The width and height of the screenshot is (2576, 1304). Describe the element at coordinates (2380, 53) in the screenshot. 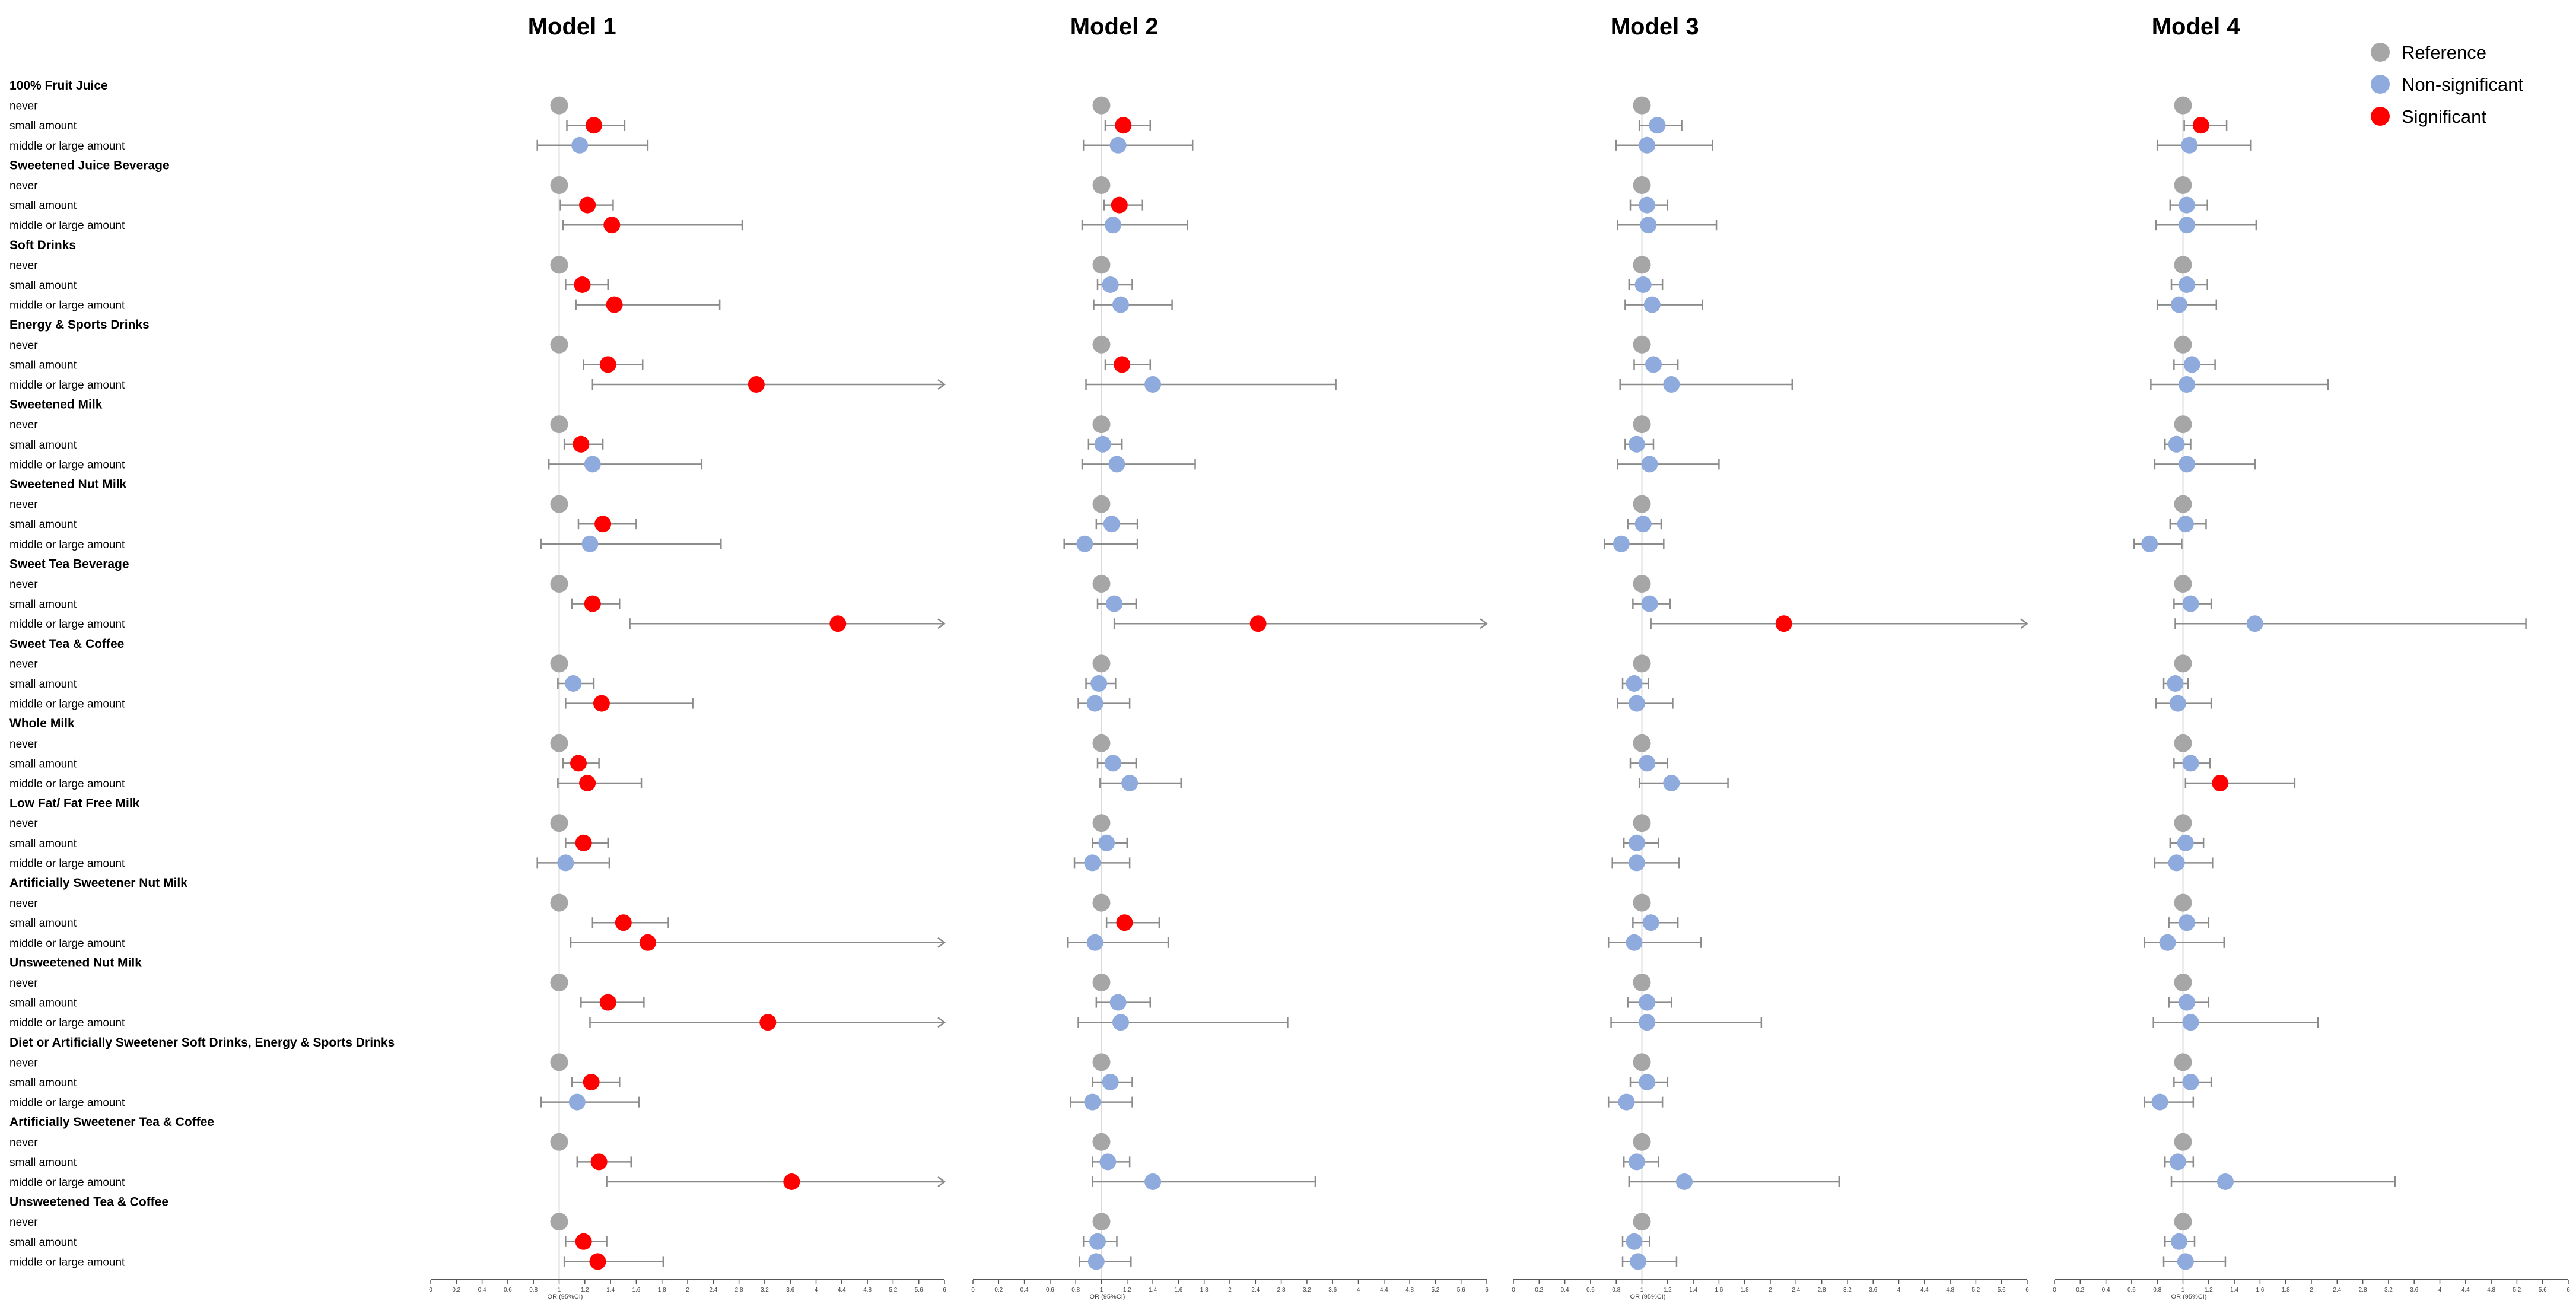

I see `legend-marker` at that location.